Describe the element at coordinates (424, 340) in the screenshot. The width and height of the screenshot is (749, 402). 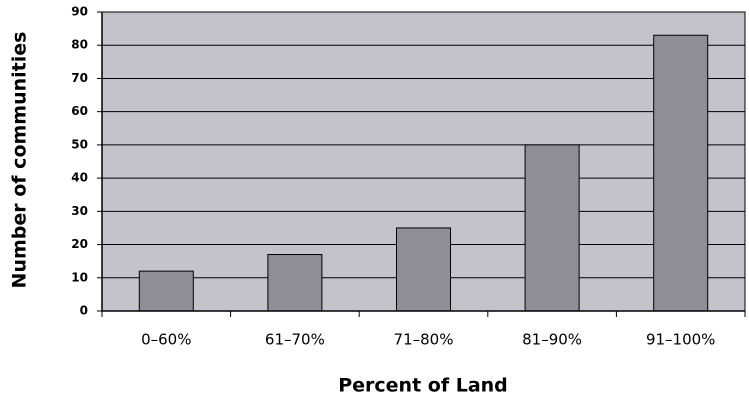
I see `x-tick-label: 71–80%` at that location.